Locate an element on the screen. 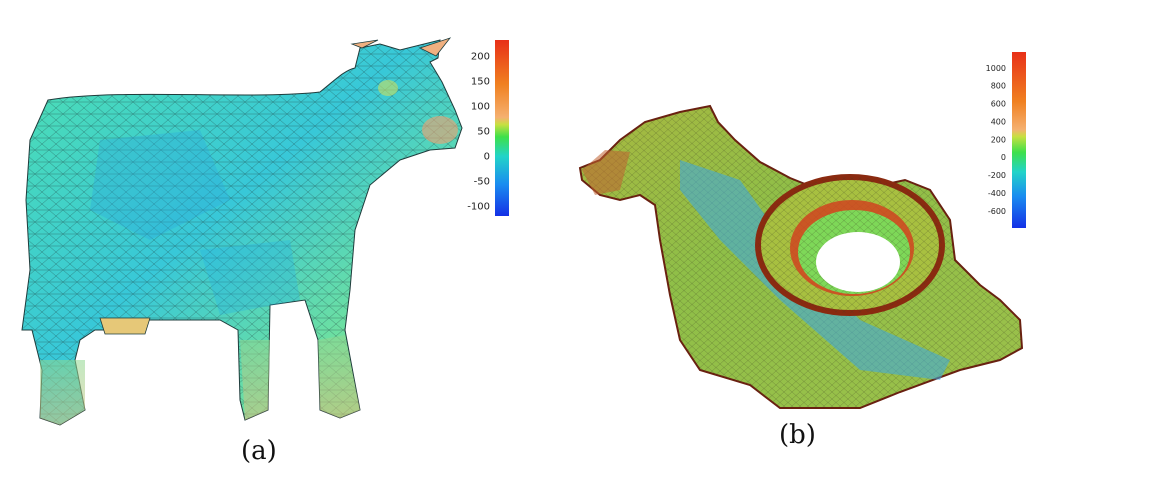 The height and width of the screenshot is (489, 1154). colorbar-tick-label: 150 is located at coordinates (480, 82).